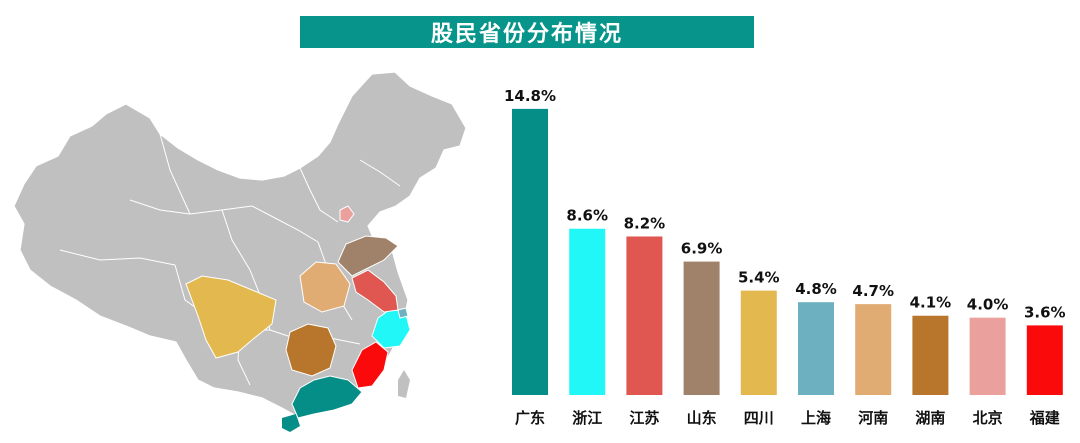 This screenshot has height=443, width=1080. What do you see at coordinates (530, 96) in the screenshot?
I see `value-label-0: 14.8%` at bounding box center [530, 96].